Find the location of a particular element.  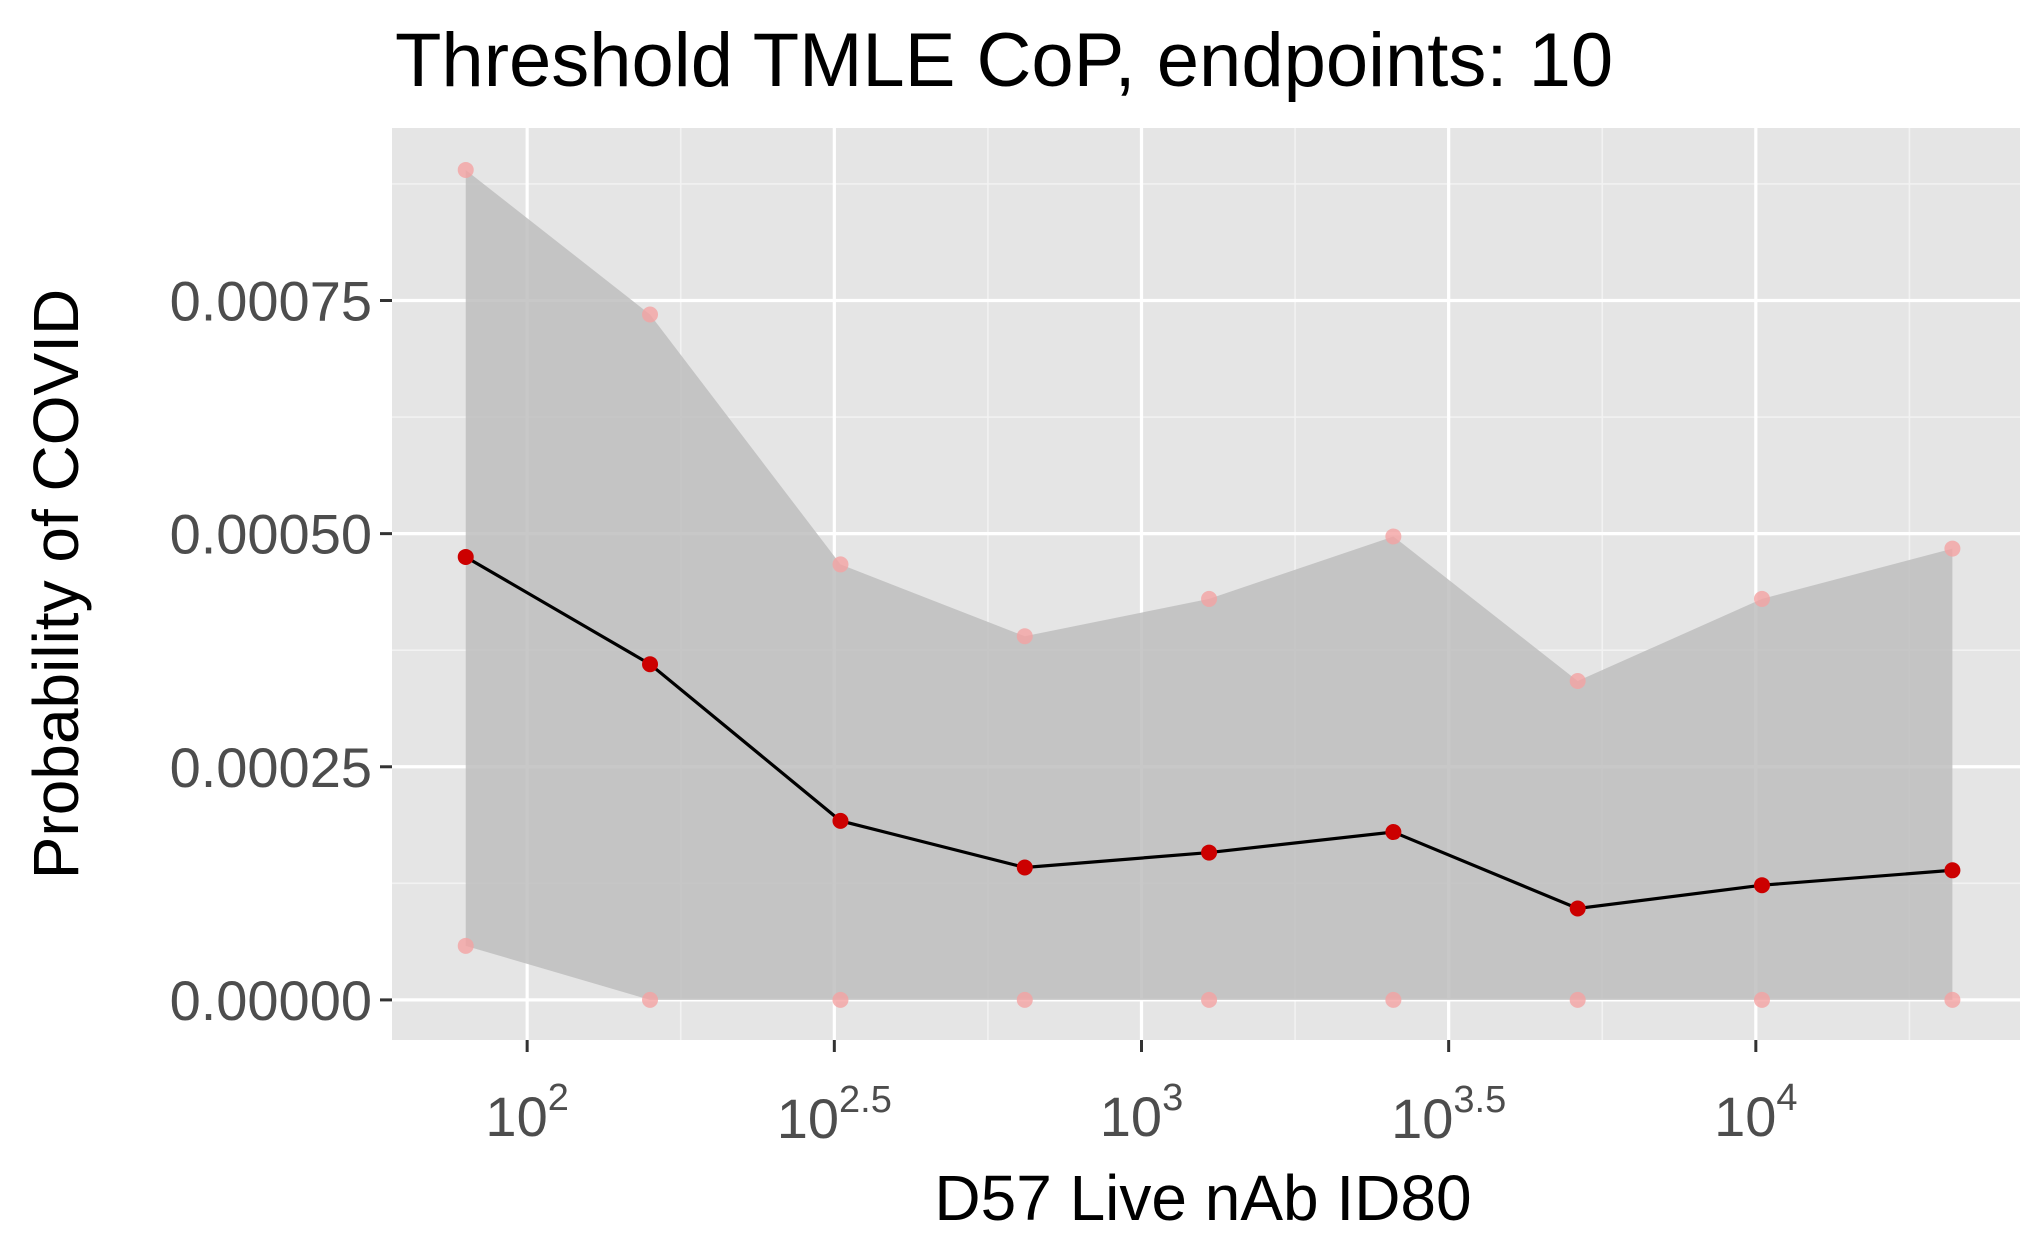

x-tick-label: 103.5 is located at coordinates (1448, 1114).